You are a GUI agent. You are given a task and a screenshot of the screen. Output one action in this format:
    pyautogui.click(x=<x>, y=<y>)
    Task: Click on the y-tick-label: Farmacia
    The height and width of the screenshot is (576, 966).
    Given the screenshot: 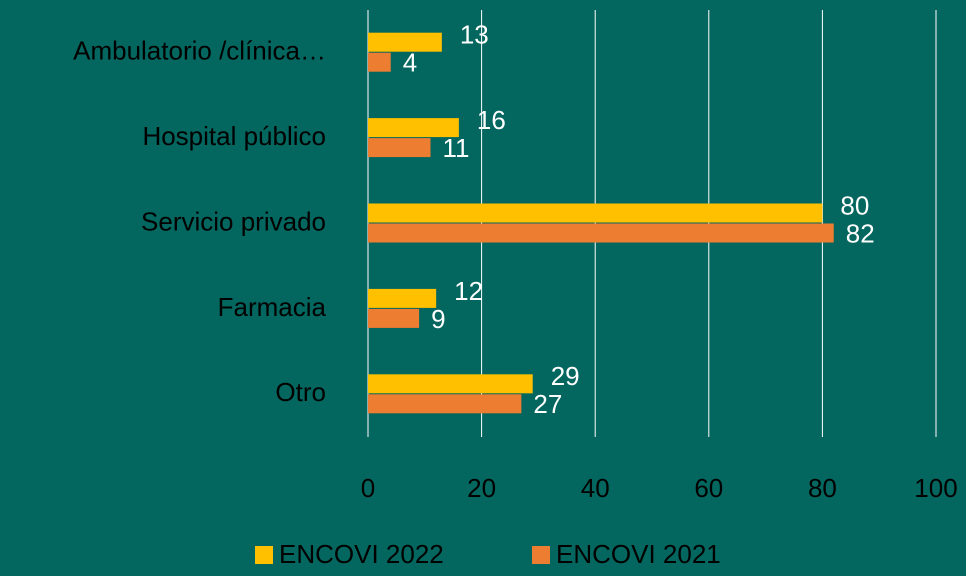 What is the action you would take?
    pyautogui.click(x=272, y=307)
    